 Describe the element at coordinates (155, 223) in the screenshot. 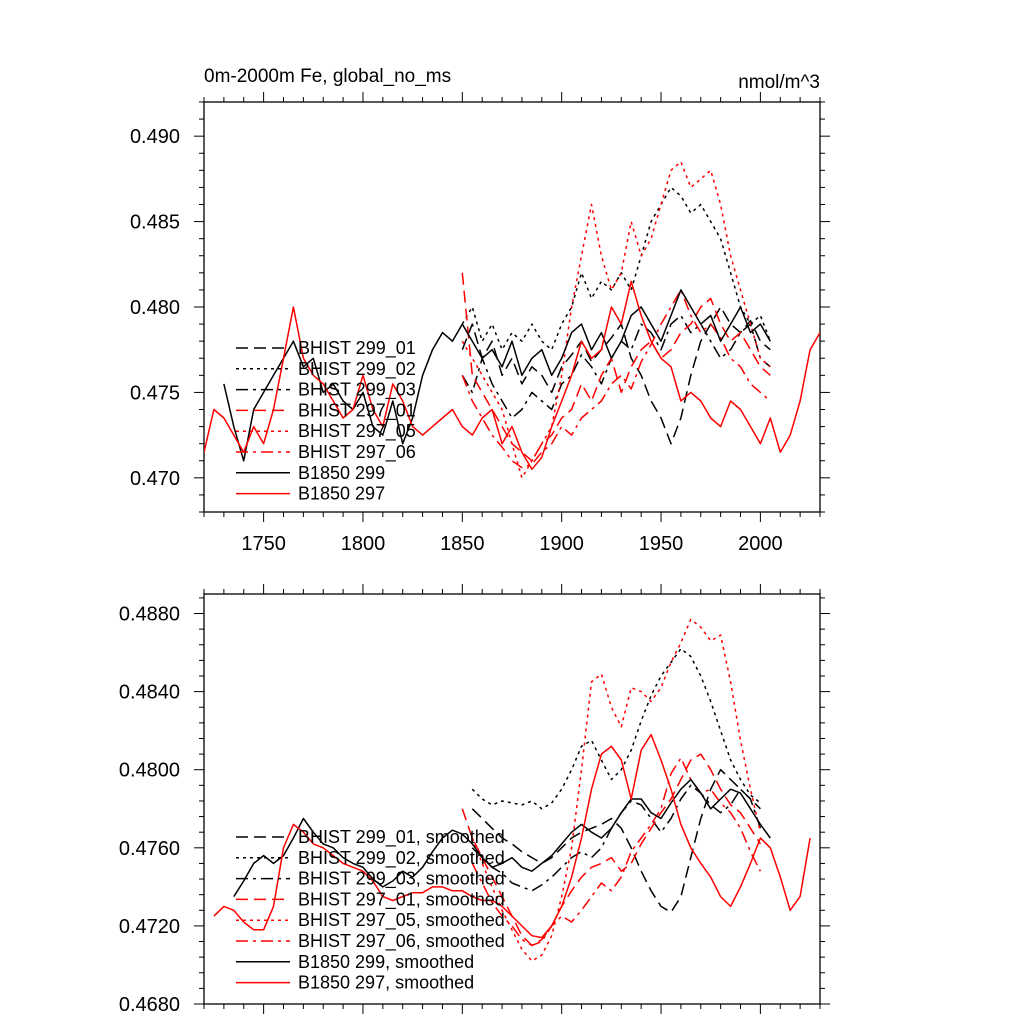

I see `y-tick-label: 0.485` at that location.